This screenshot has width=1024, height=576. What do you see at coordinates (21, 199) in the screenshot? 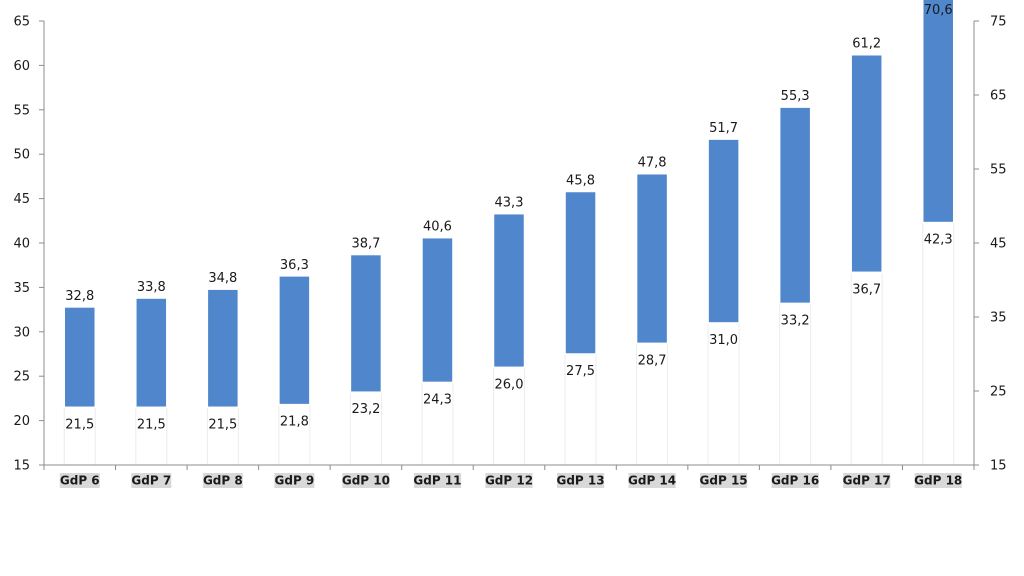
I see `left-tick-label: 45` at bounding box center [21, 199].